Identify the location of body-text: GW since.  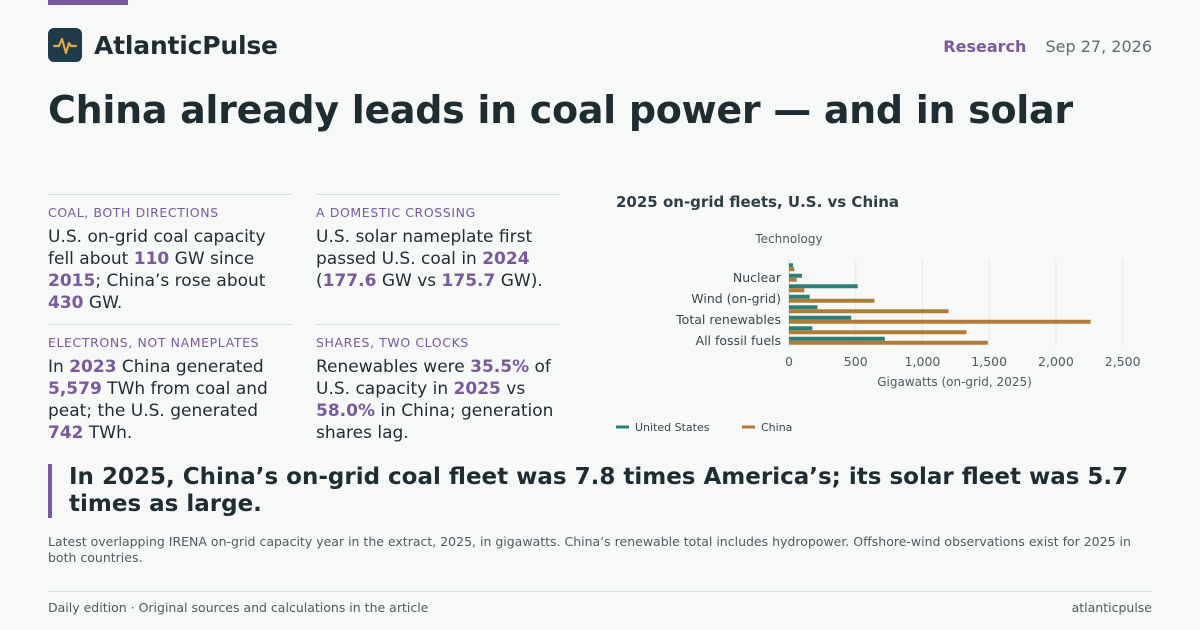
(212, 259).